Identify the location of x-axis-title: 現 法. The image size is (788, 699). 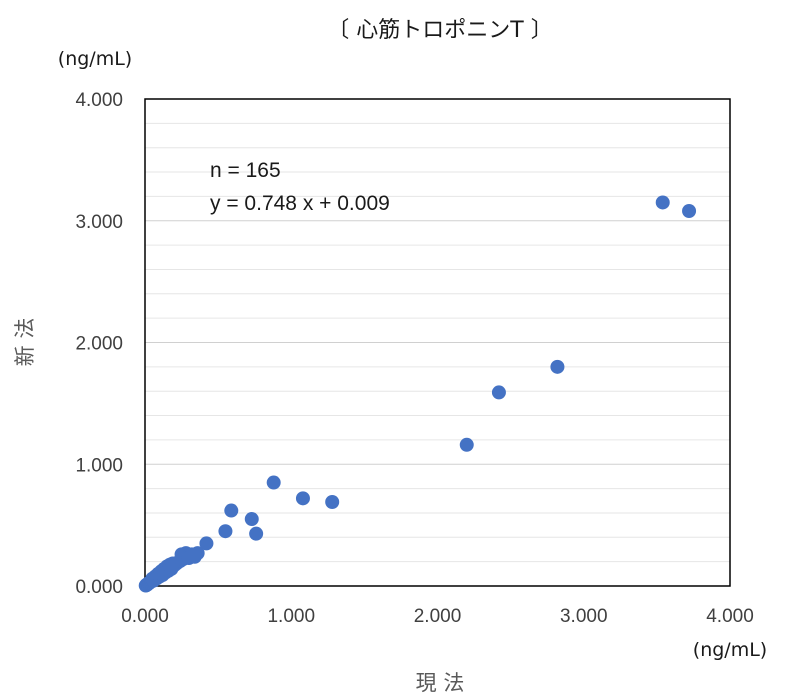
(440, 683).